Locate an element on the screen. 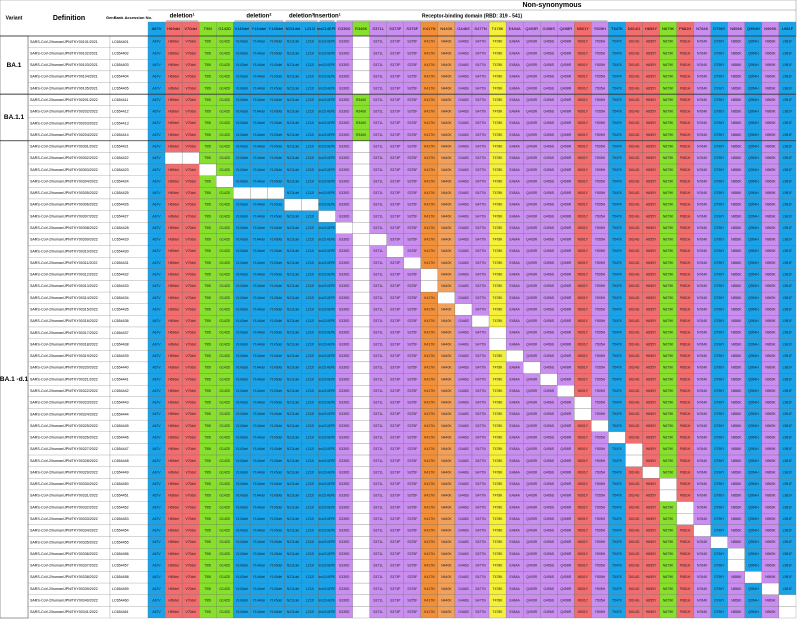  mutation-text: T95I is located at coordinates (207, 426).